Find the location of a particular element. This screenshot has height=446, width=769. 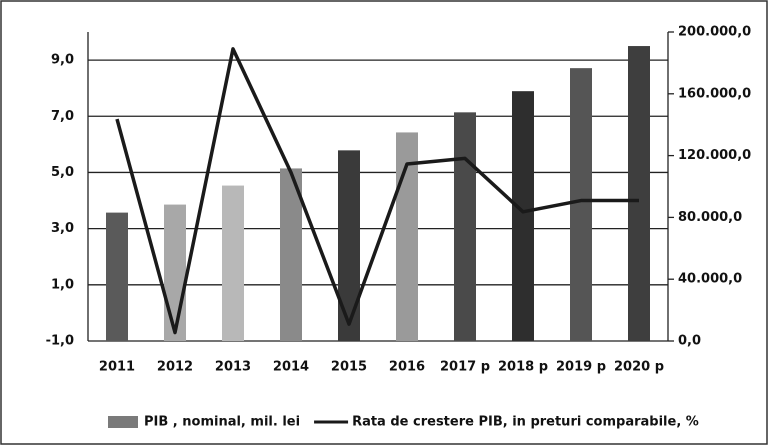

y2-tick-label: 160.000,0 is located at coordinates (714, 93).